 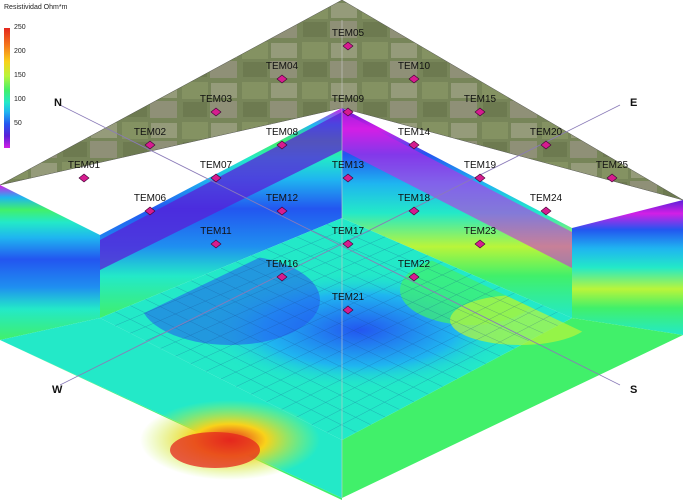 What do you see at coordinates (35, 78) in the screenshot?
I see `resistivity-legend: Resistividad Ohm*m 250 200 150 100 50` at bounding box center [35, 78].